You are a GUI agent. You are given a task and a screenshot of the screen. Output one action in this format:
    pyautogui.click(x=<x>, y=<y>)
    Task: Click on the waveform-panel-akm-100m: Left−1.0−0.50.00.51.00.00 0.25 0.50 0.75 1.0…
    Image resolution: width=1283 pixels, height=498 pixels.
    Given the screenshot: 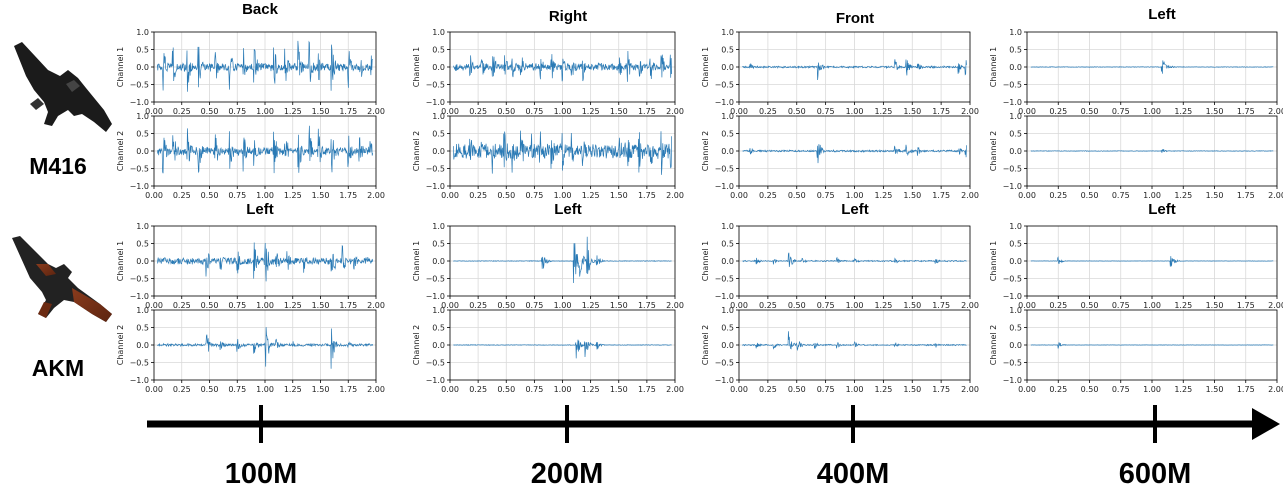 What is the action you would take?
    pyautogui.click(x=250, y=297)
    